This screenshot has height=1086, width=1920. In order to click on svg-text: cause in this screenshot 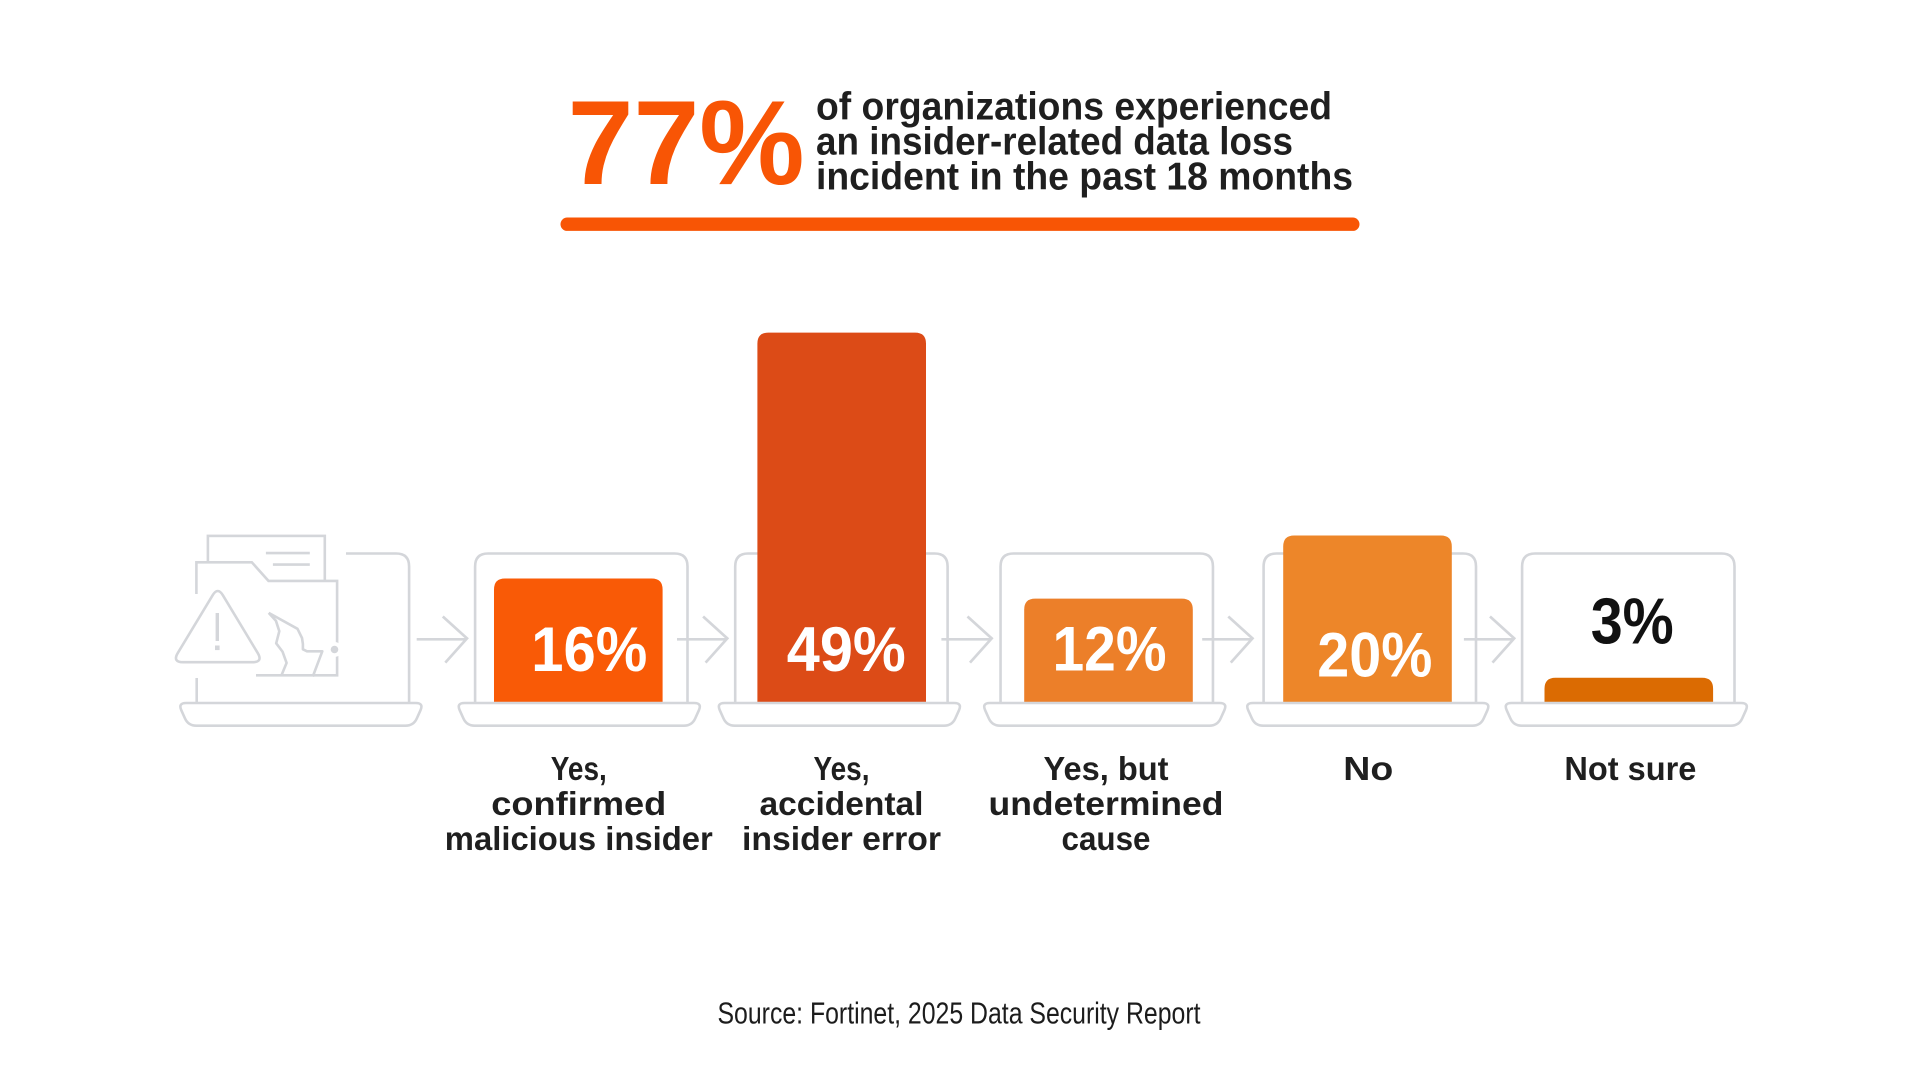, I will do `click(1106, 838)`.